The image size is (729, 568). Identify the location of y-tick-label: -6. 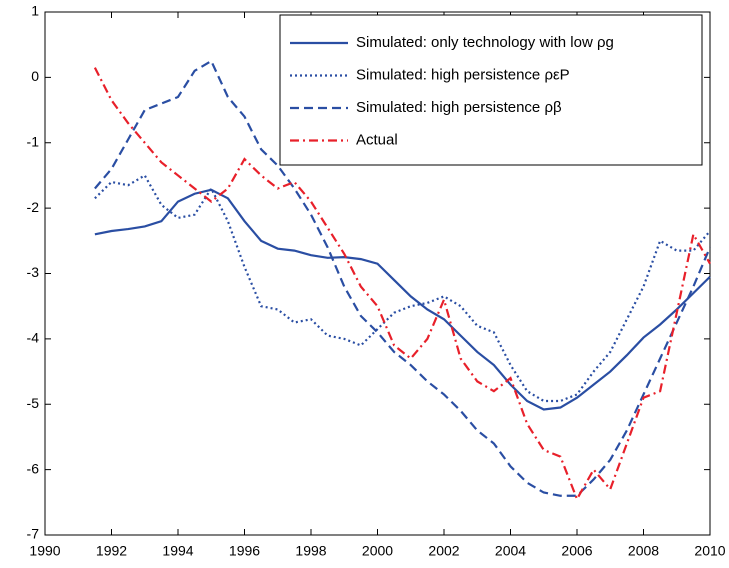
(33, 468).